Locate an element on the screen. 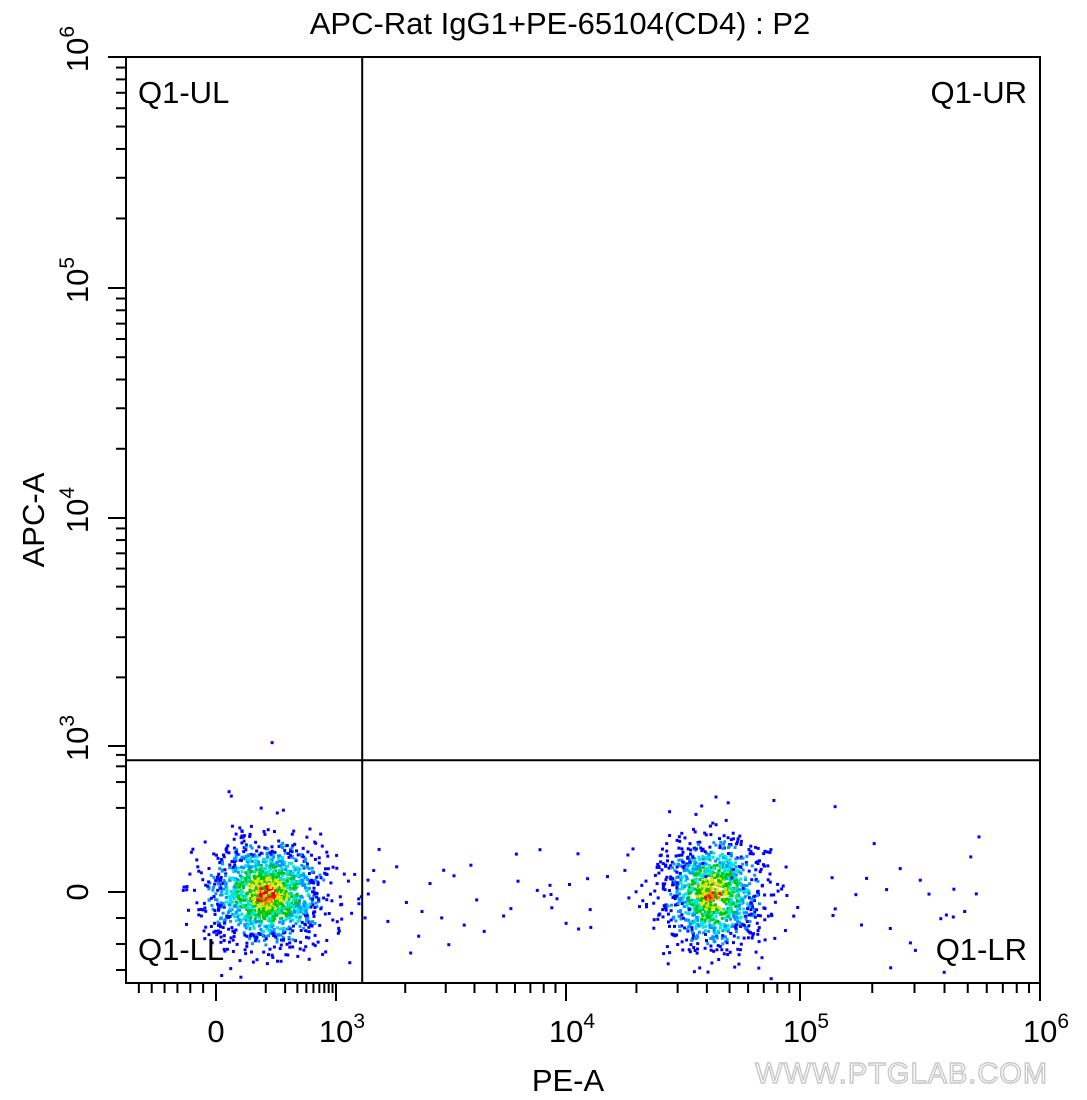 This screenshot has height=1100, width=1087. y-axis-label: APC-A is located at coordinates (33, 519).